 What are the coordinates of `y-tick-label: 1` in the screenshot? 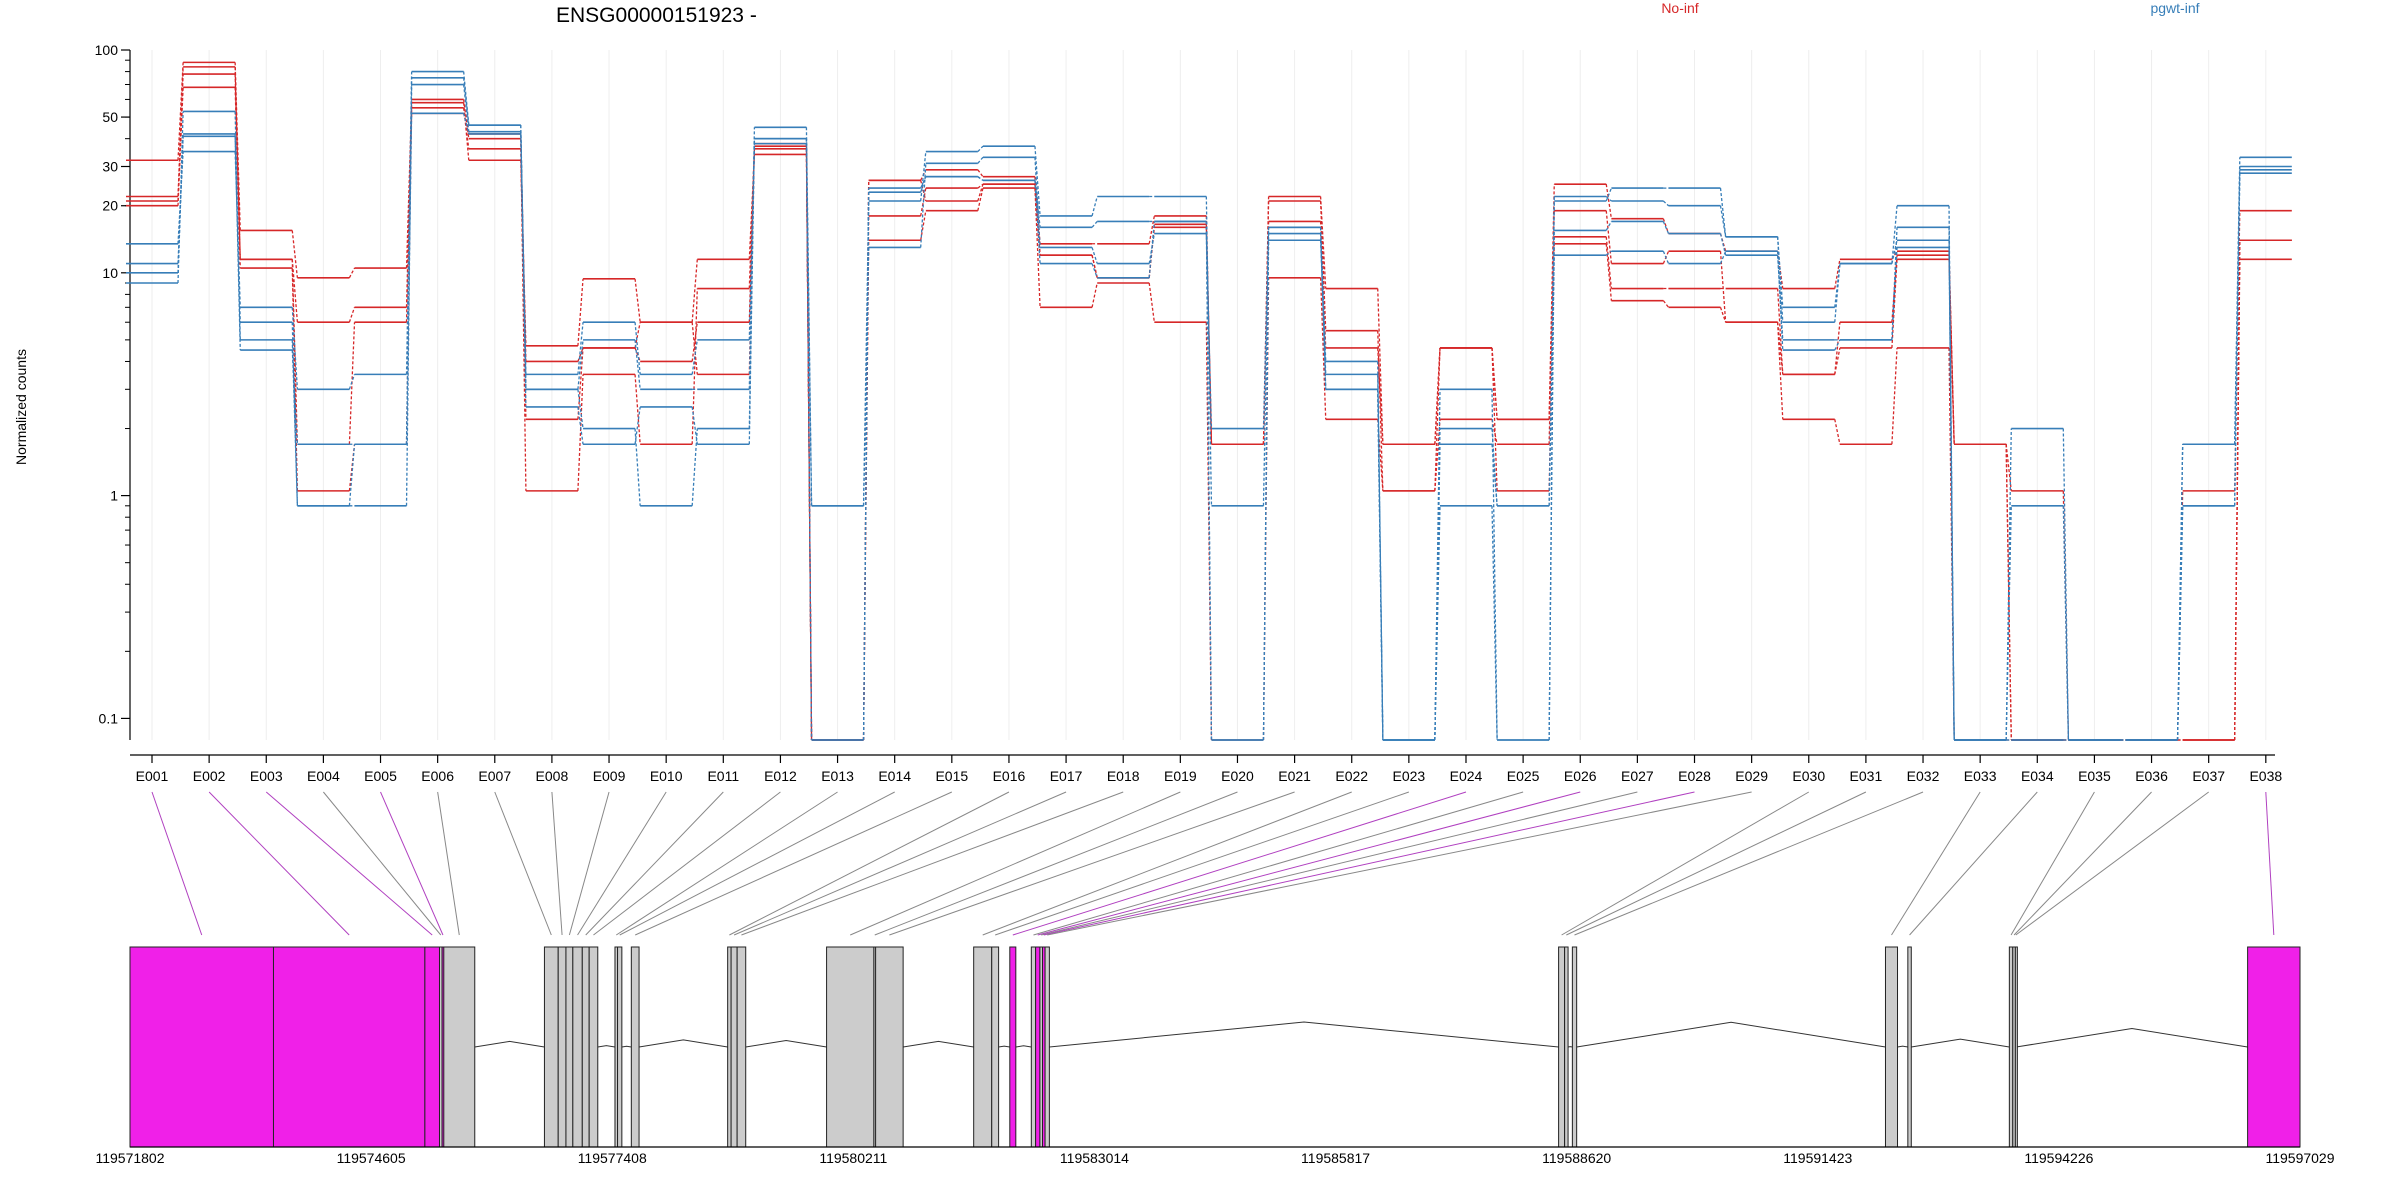 It's located at (114, 496).